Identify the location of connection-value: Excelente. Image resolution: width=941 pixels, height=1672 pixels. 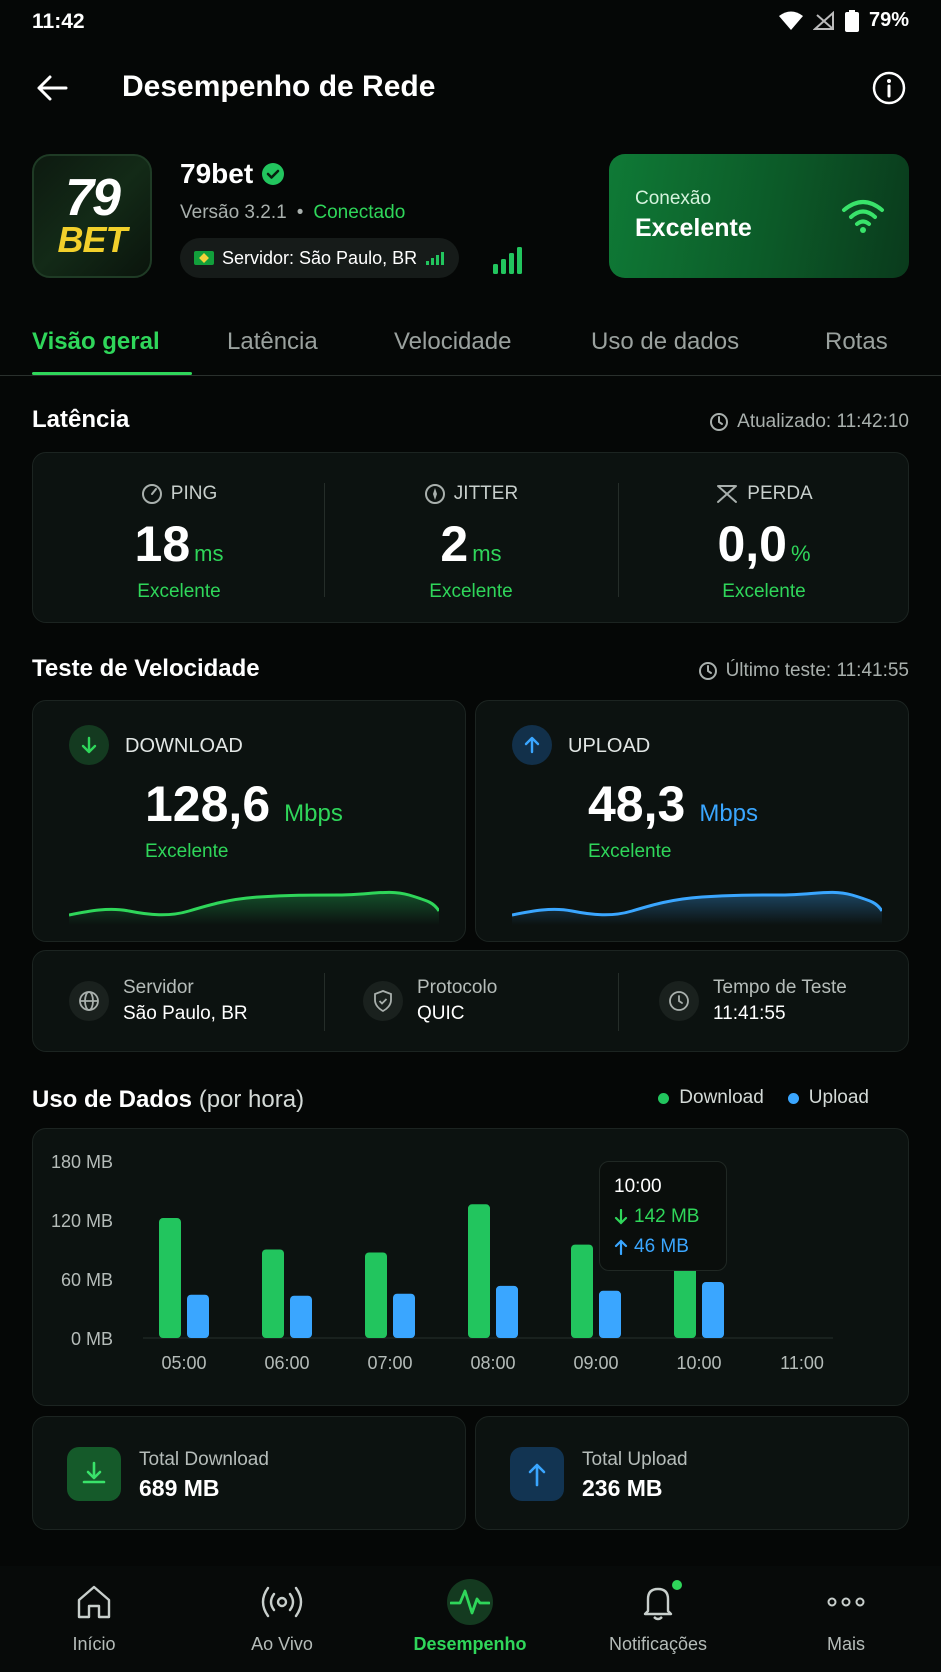
(693, 228).